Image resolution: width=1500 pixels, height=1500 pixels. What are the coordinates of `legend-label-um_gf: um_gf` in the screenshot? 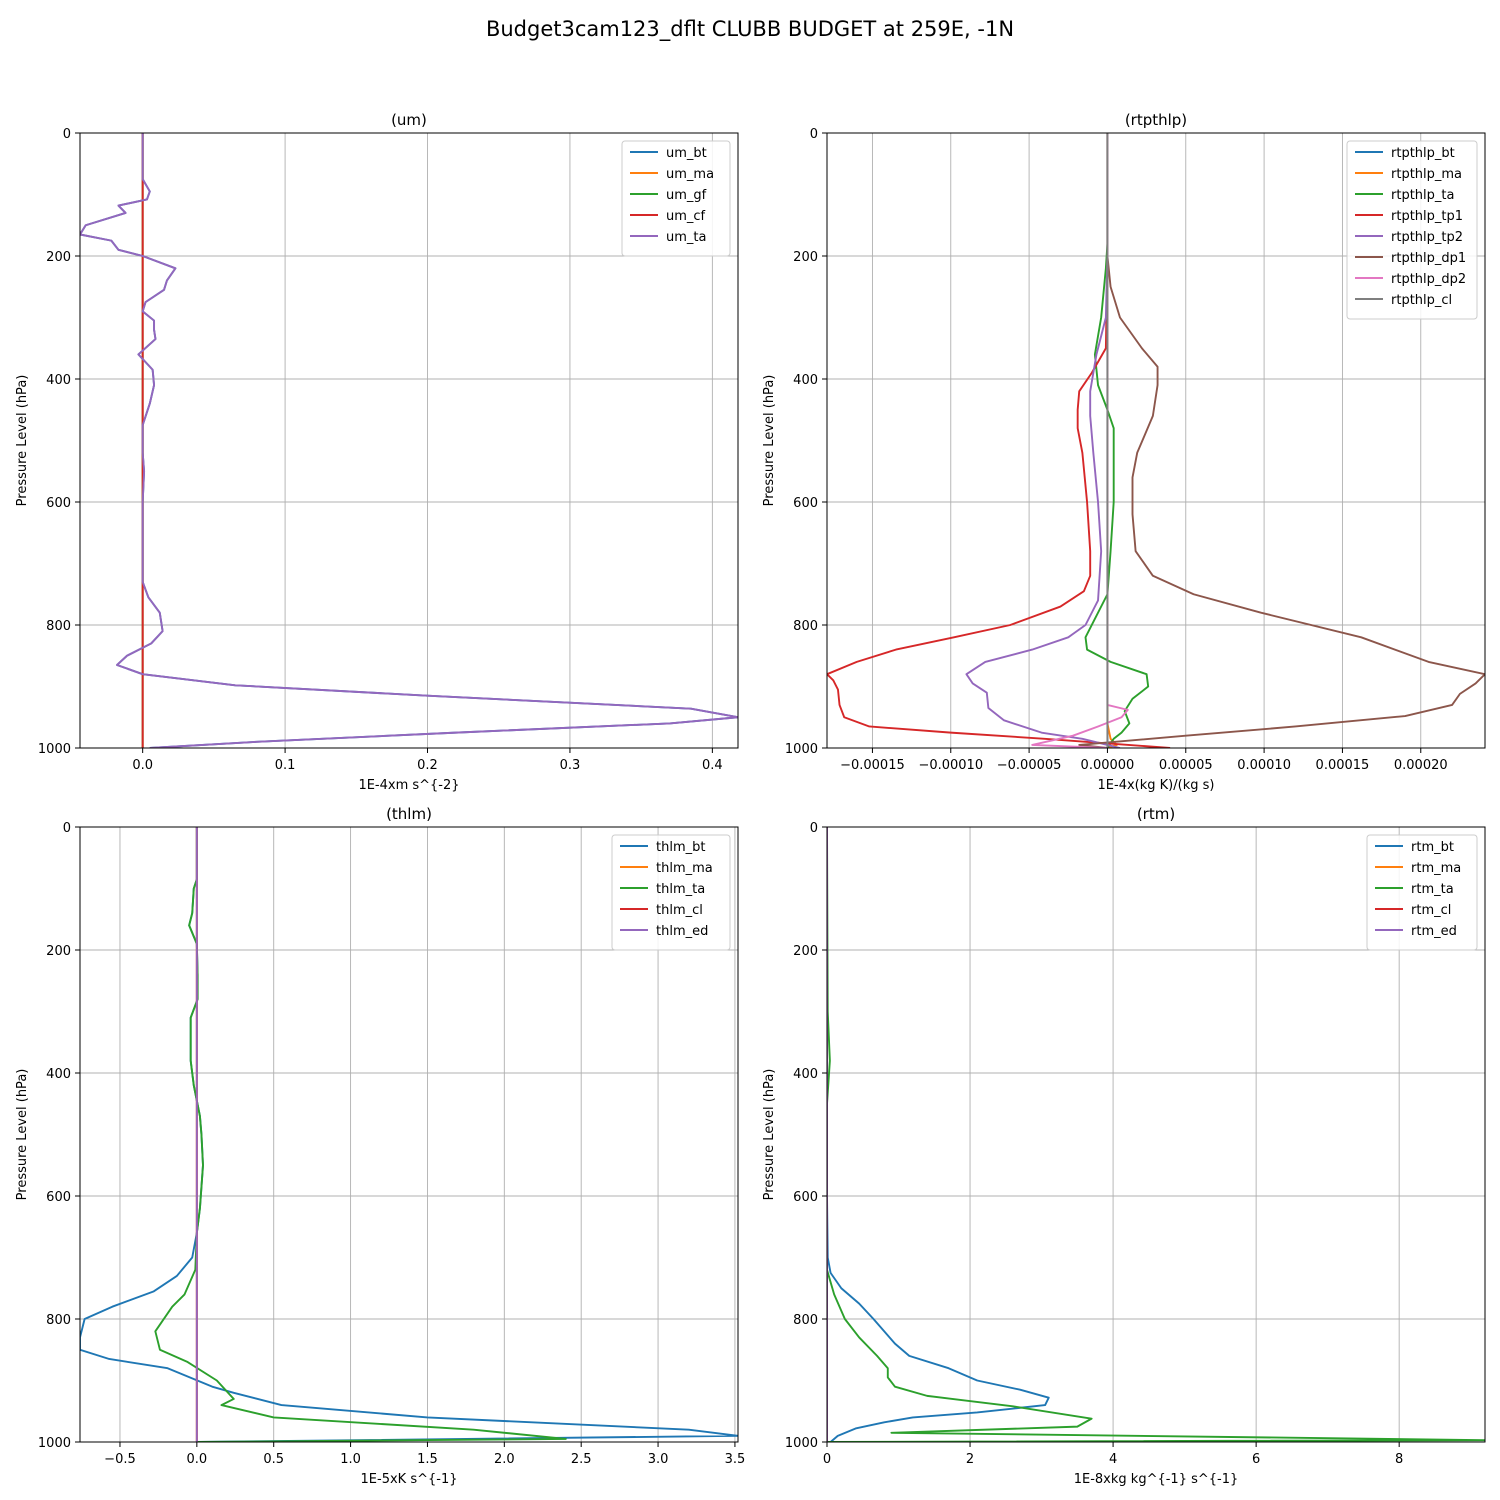 It's located at (686, 195).